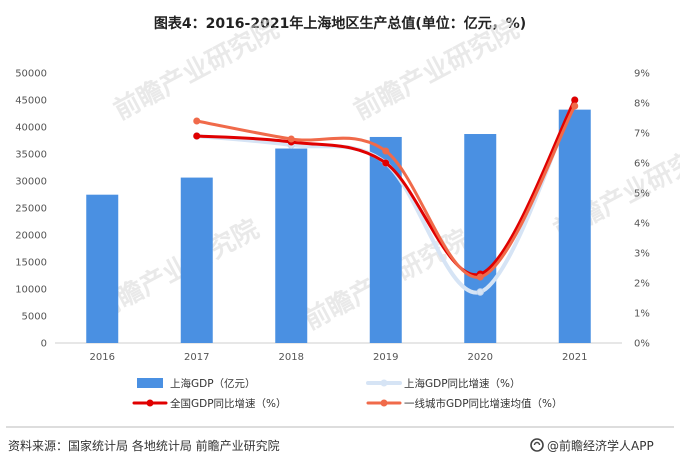 The height and width of the screenshot is (468, 680). What do you see at coordinates (31, 236) in the screenshot?
I see `left-axis-tick-label: 20000` at bounding box center [31, 236].